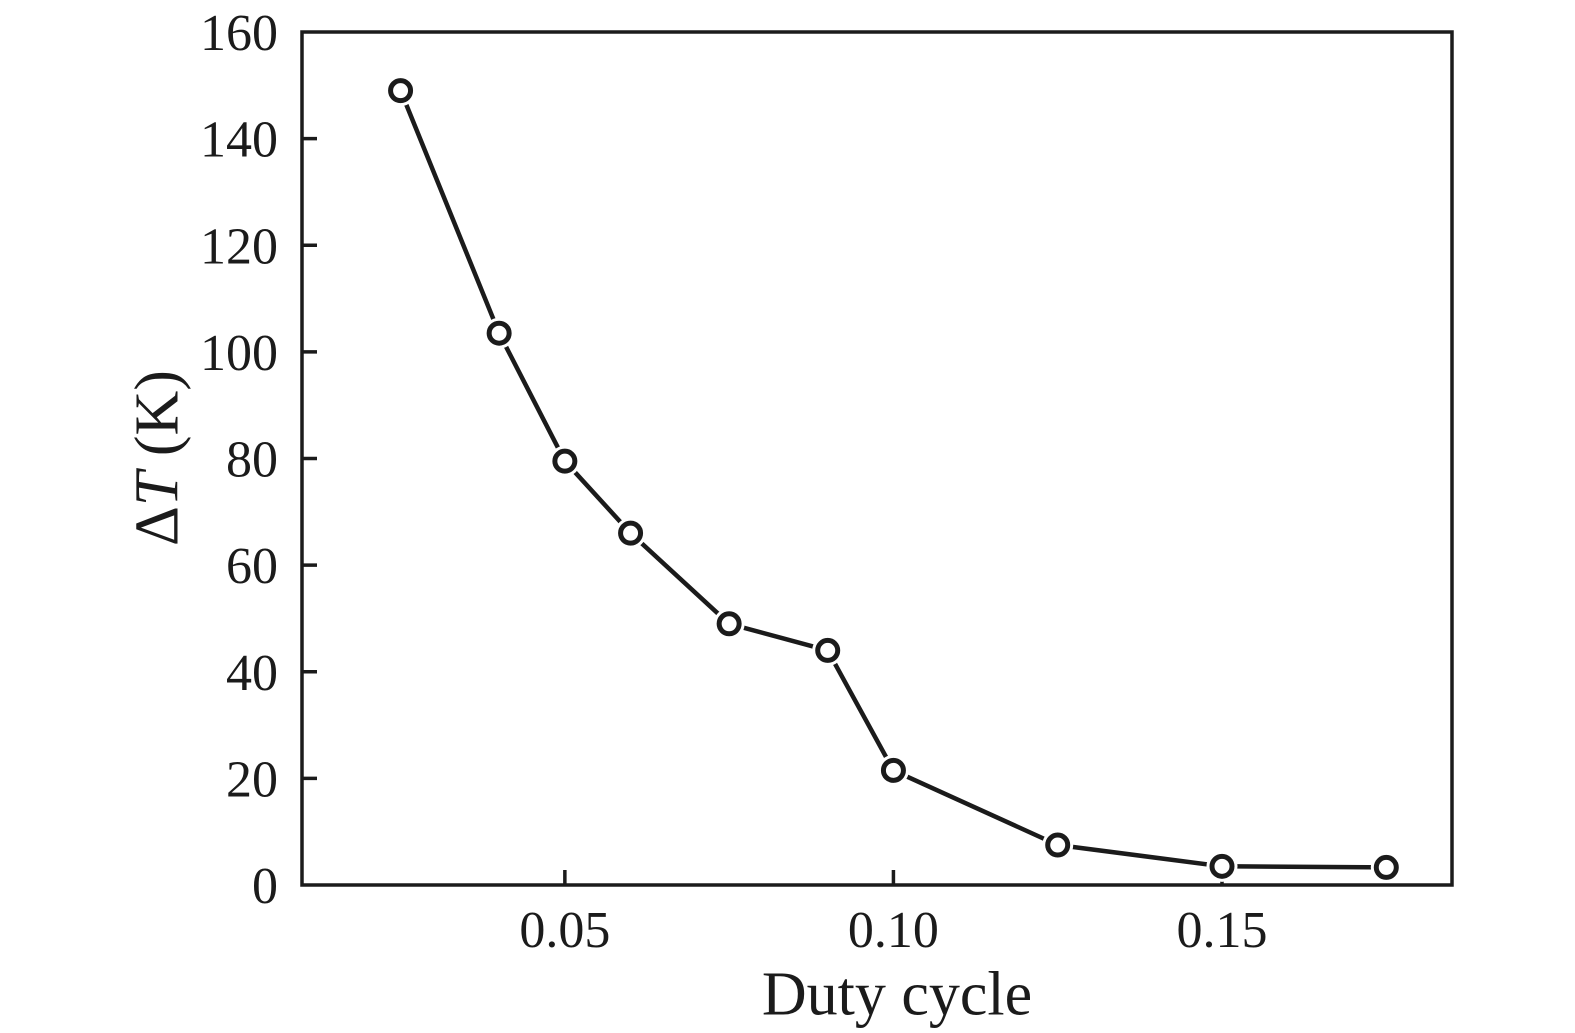  Describe the element at coordinates (157, 421) in the screenshot. I see `y-axis-title-units: (K)` at that location.